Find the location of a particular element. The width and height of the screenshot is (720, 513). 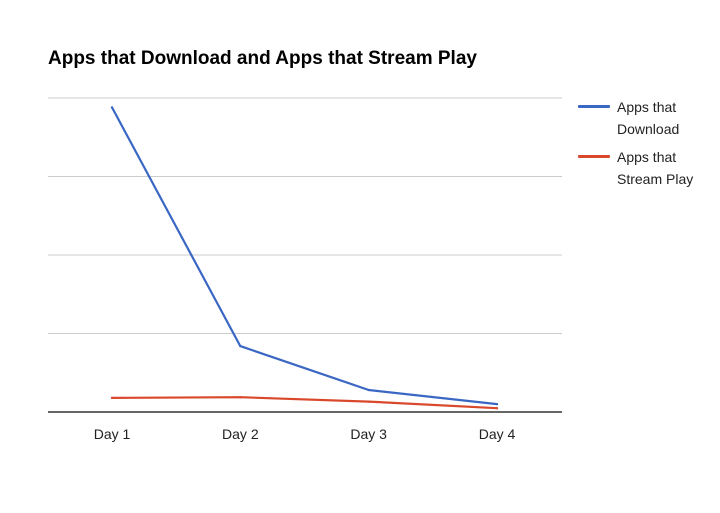

legend: Apps that Download Apps that Stream Play is located at coordinates (648, 146).